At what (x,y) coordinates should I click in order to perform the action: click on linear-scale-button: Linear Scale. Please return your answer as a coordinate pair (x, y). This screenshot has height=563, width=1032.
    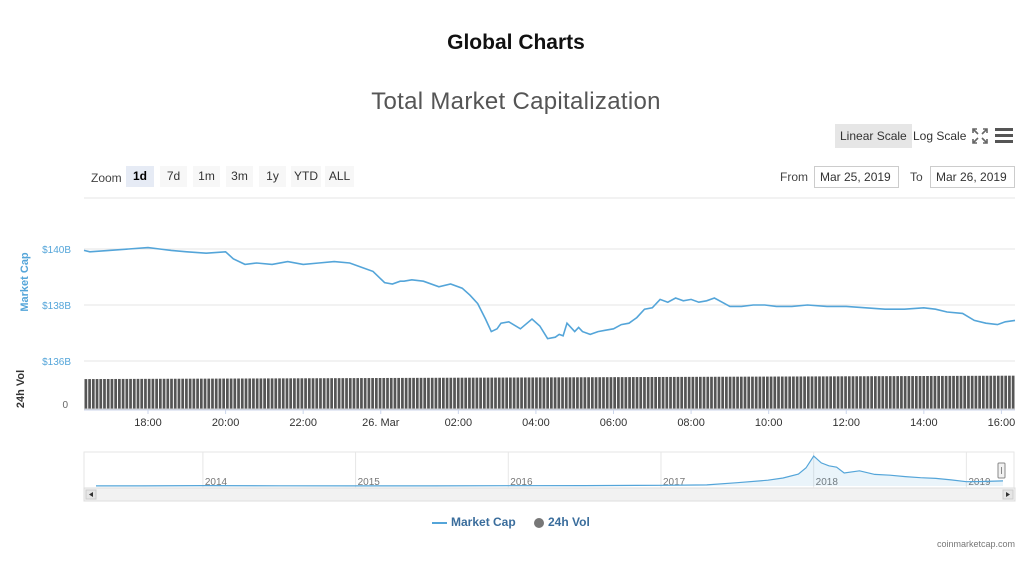
    Looking at the image, I should click on (873, 136).